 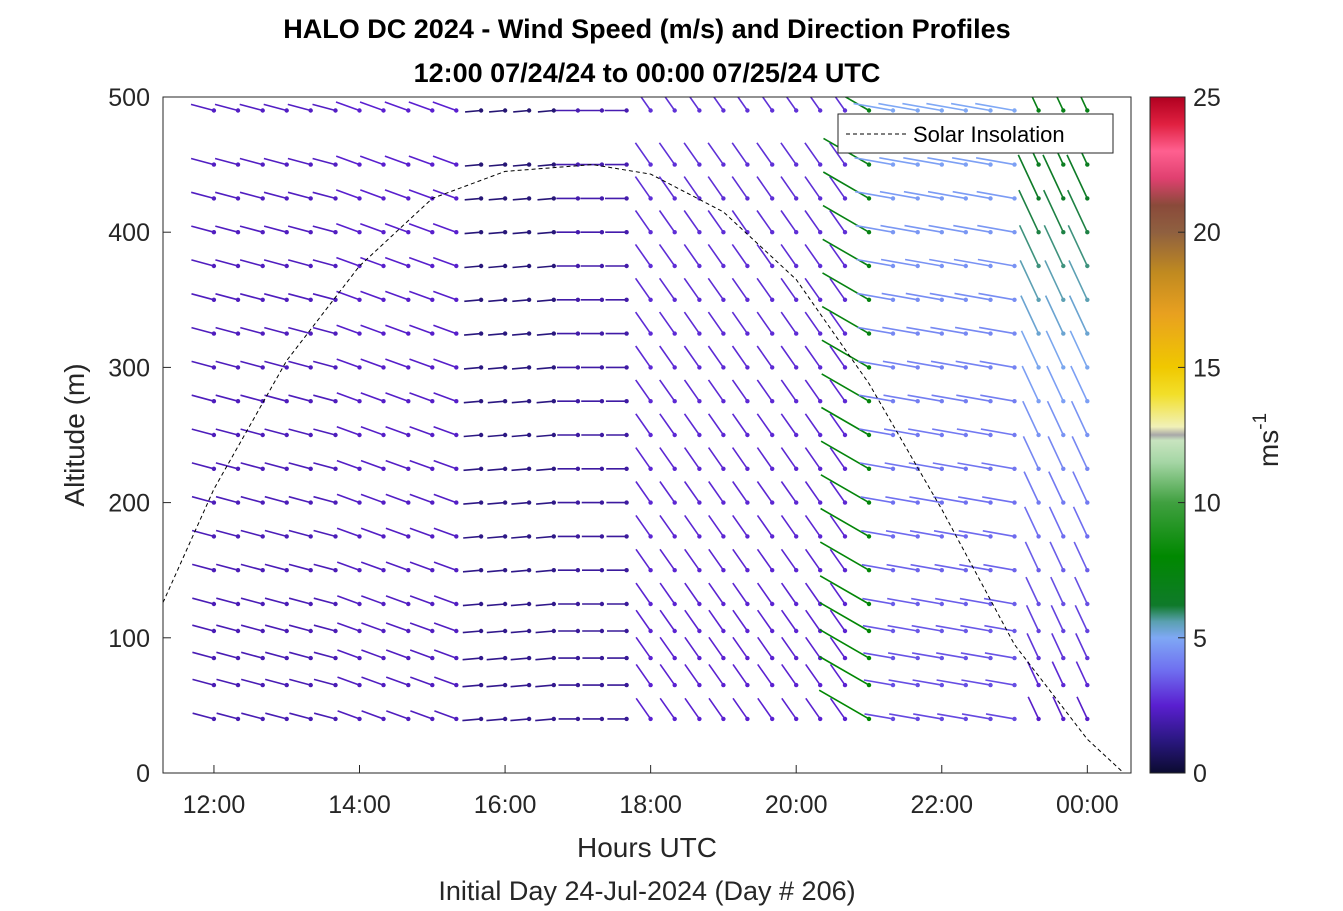 I want to click on footer-label: Initial Day 24-Jul-2024 (Day # 206), so click(x=646, y=891).